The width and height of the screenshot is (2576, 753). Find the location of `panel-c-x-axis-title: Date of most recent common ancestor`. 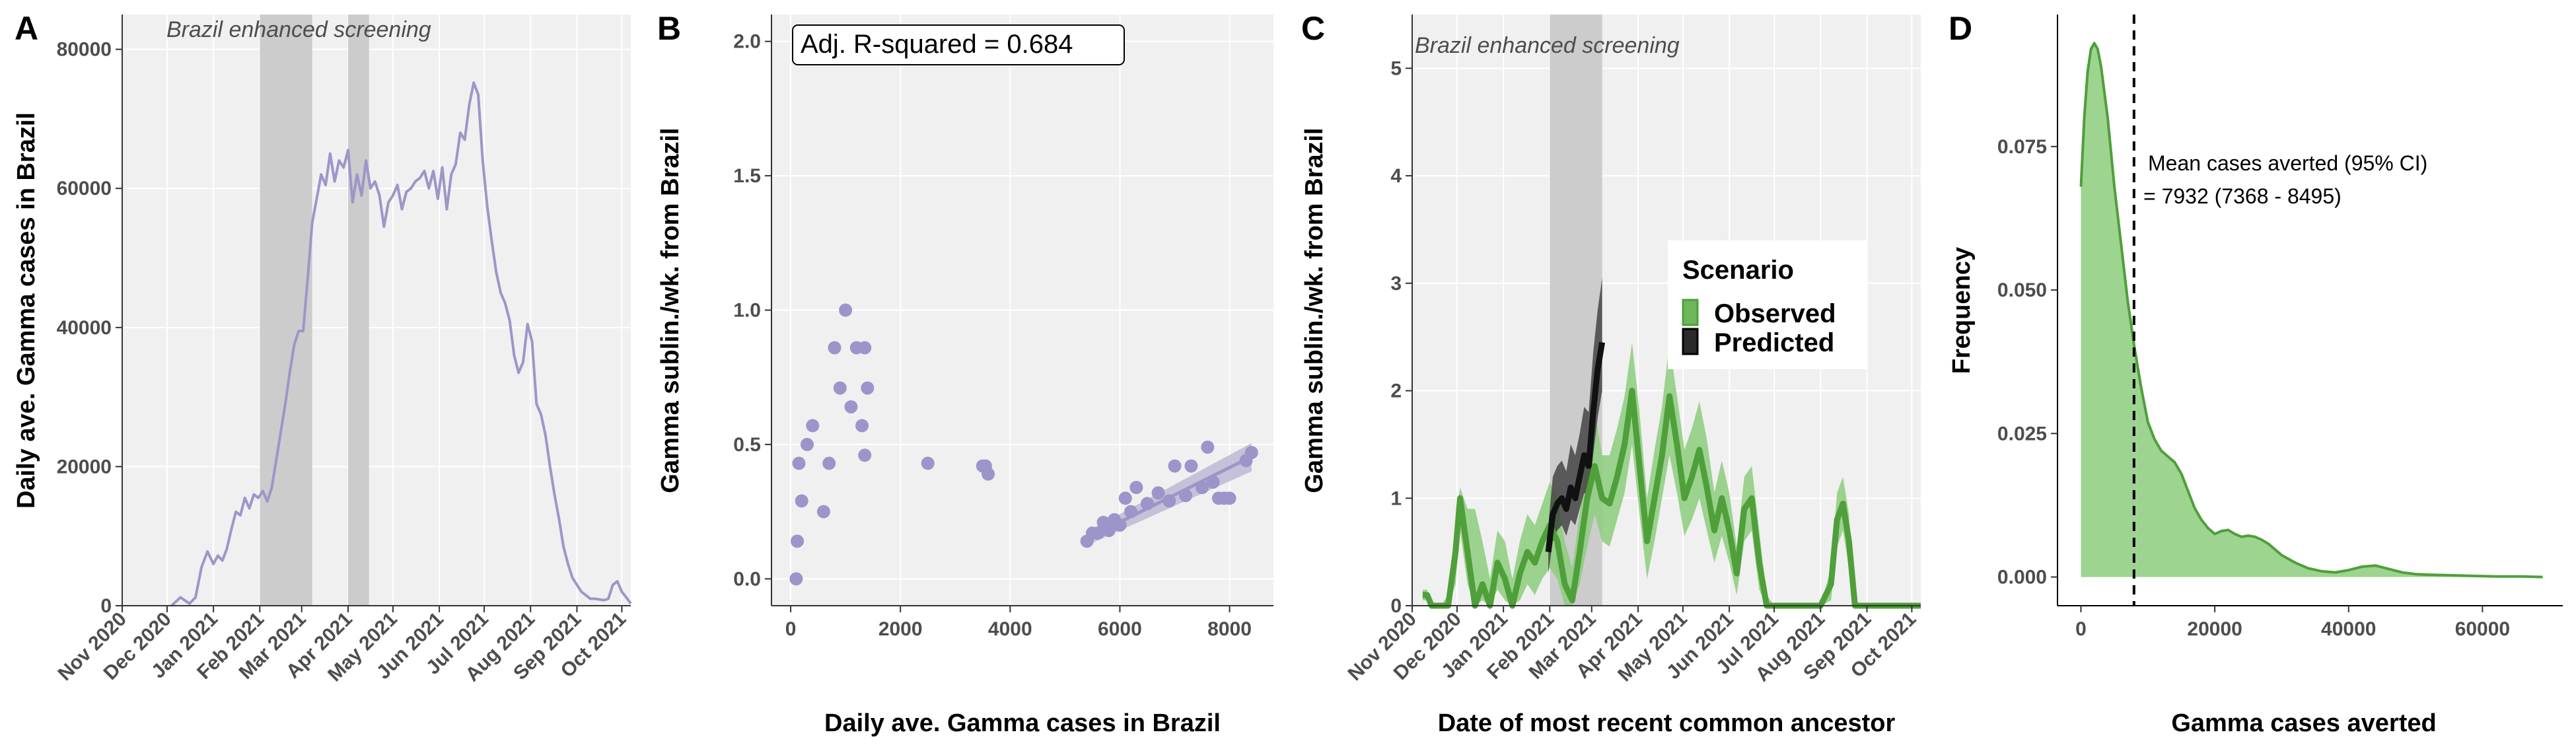

panel-c-x-axis-title: Date of most recent common ancestor is located at coordinates (1667, 723).